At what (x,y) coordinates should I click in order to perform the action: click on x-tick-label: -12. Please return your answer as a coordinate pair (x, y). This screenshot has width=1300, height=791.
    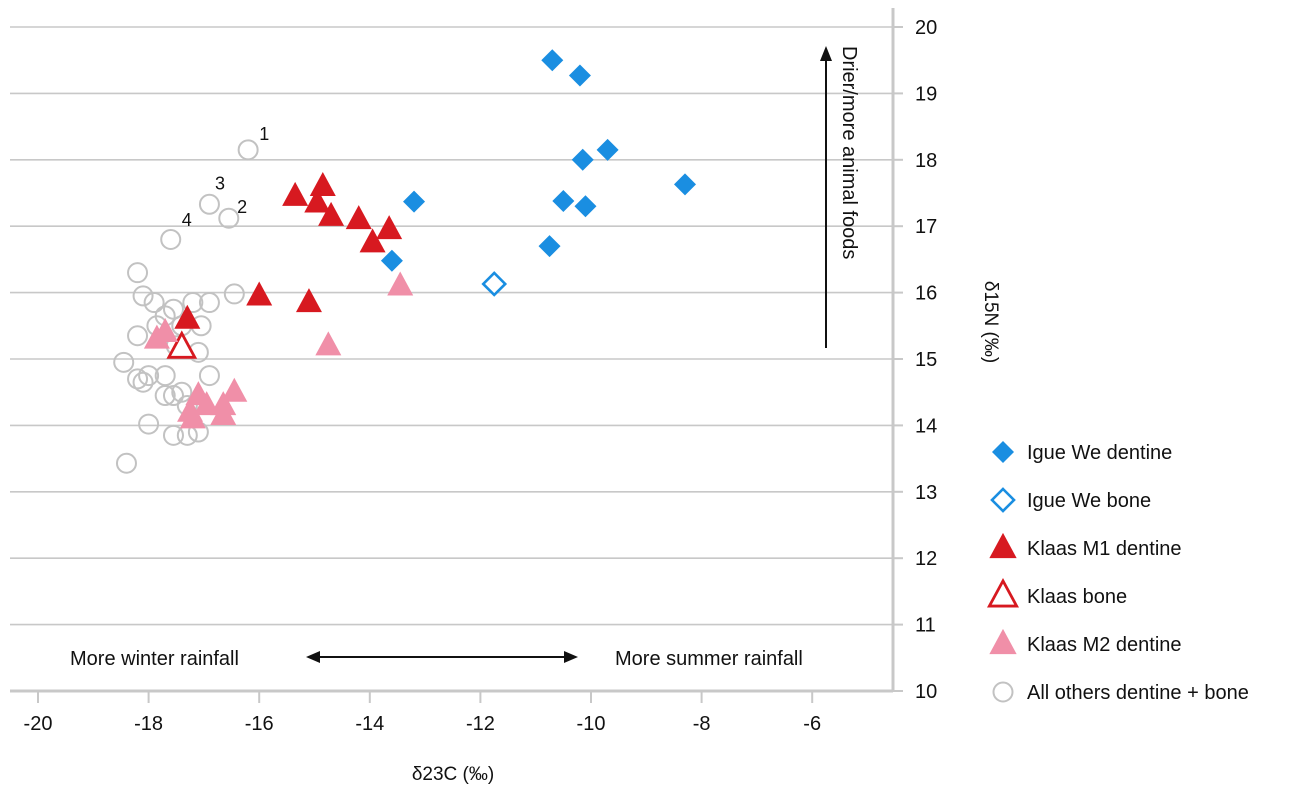
    Looking at the image, I should click on (480, 724).